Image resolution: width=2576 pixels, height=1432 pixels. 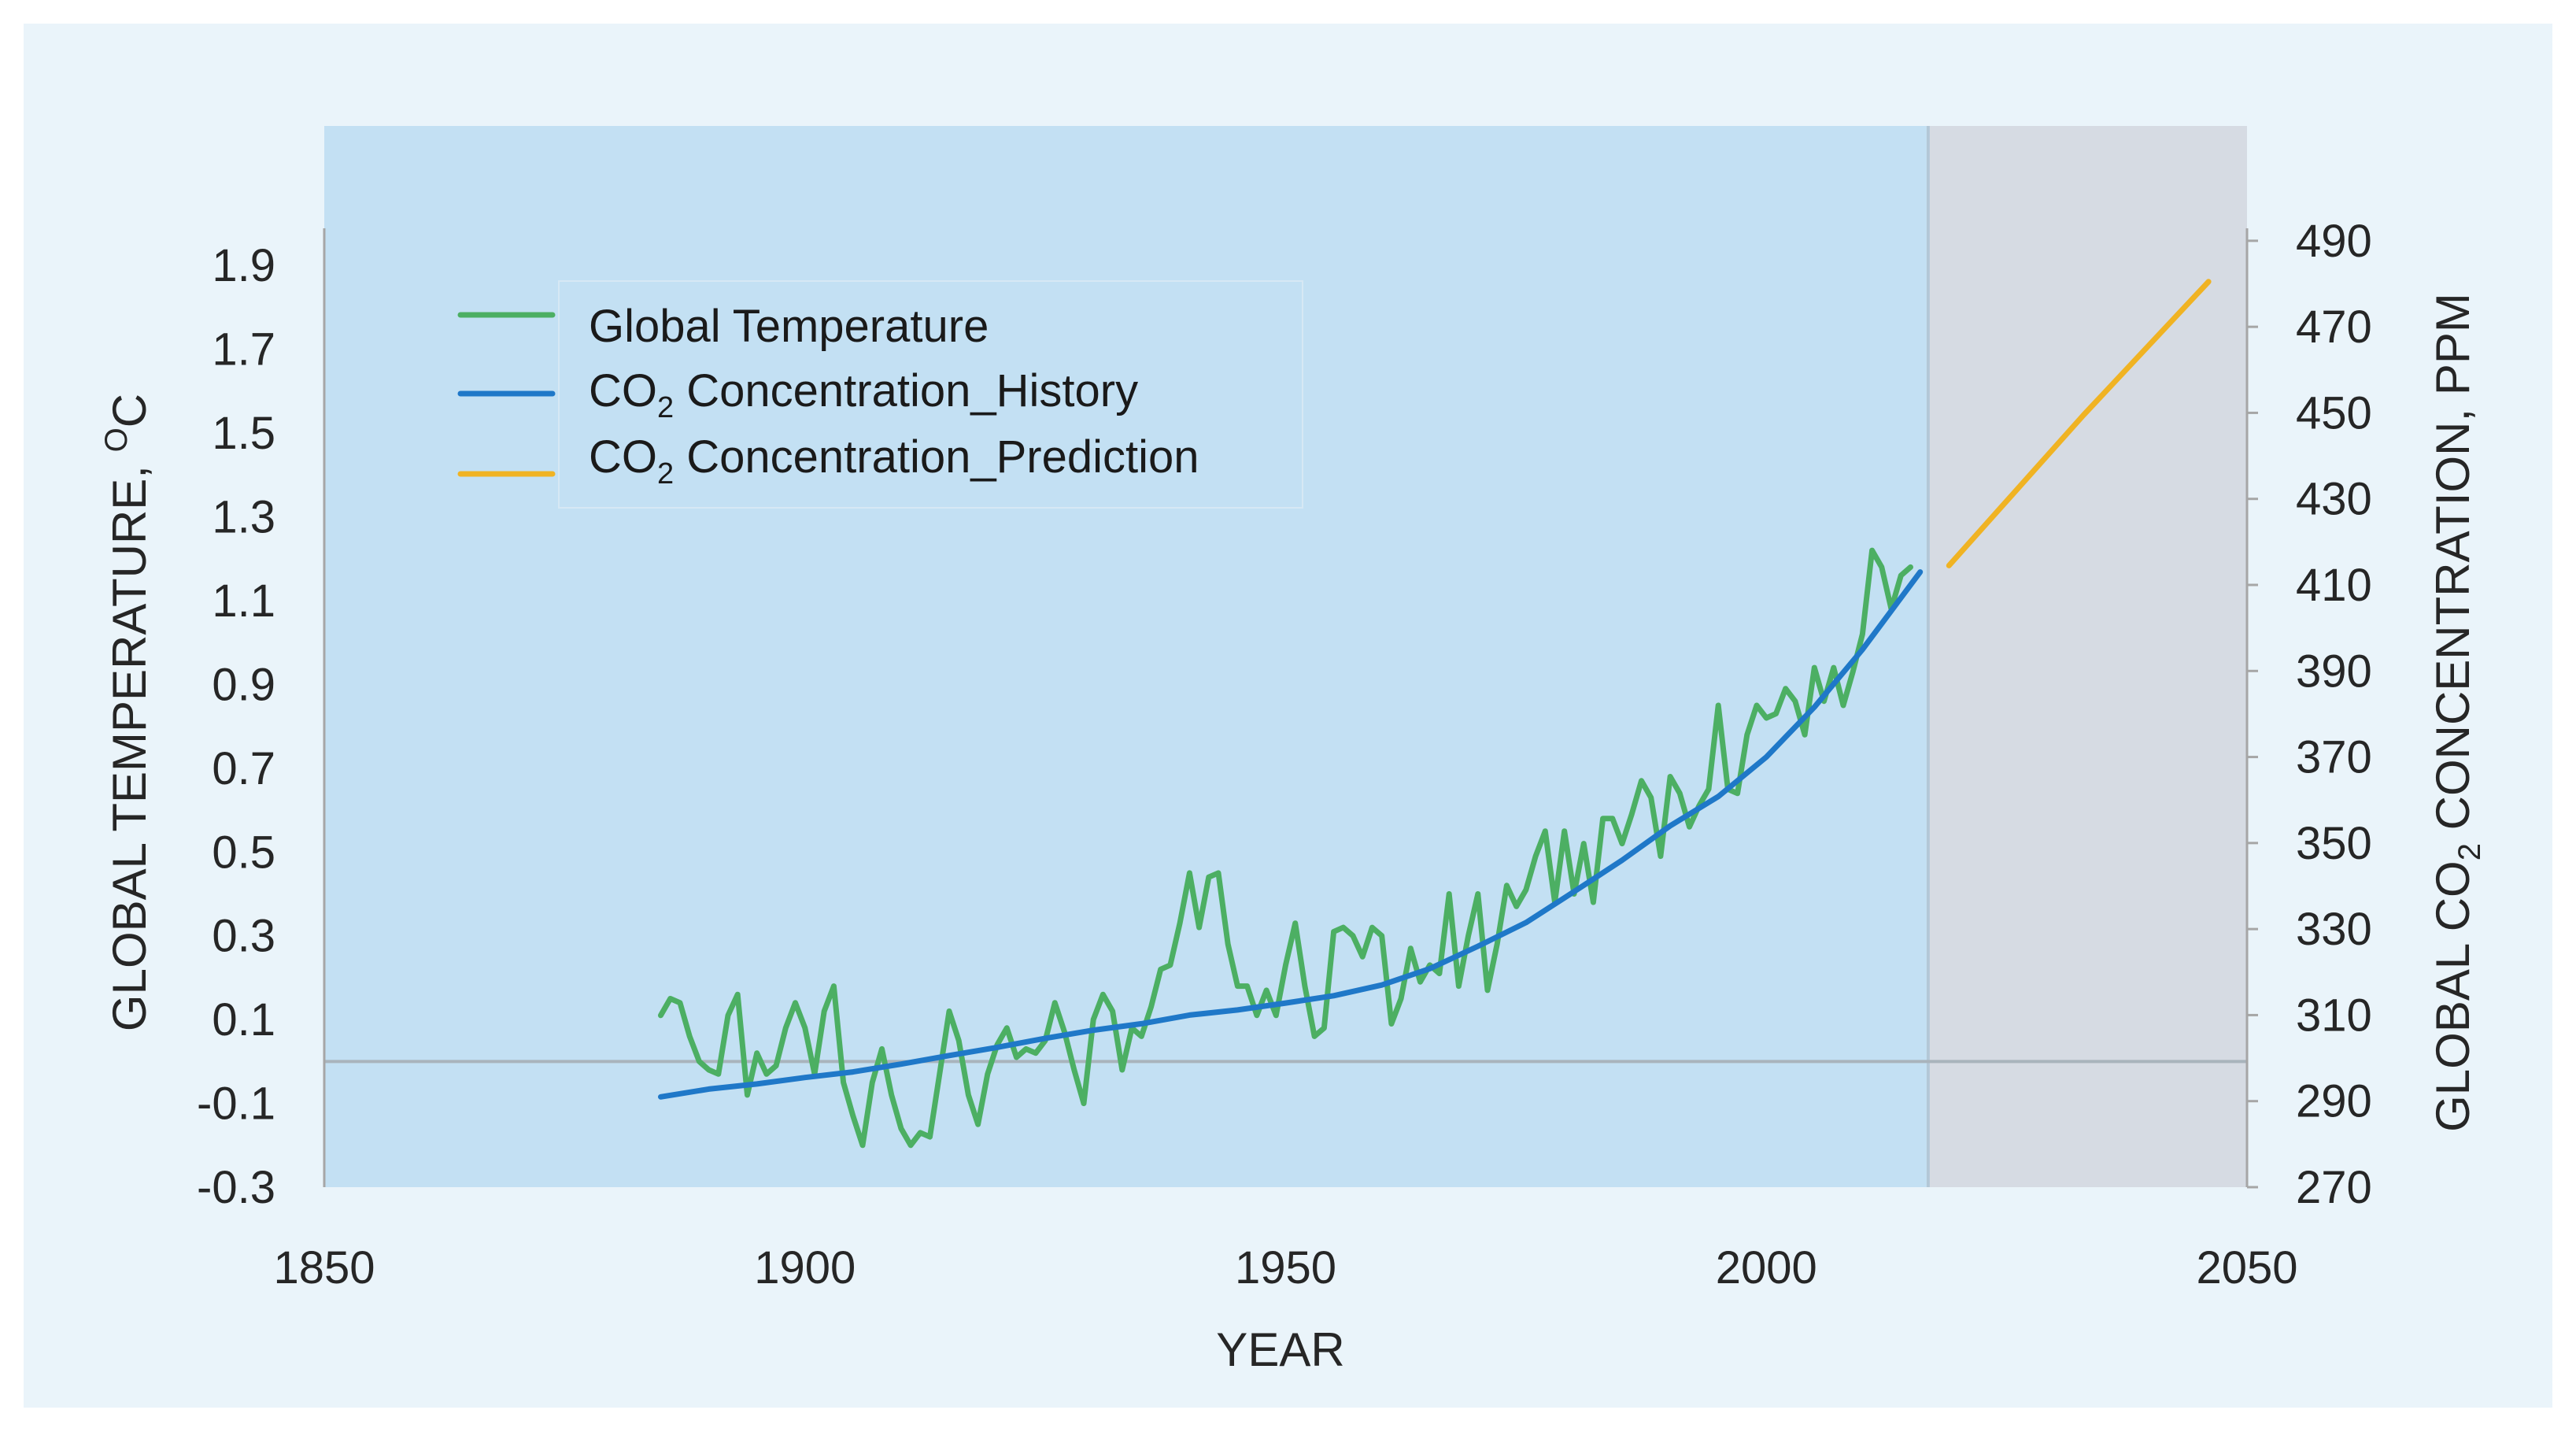 I want to click on left-y-axis-title: GLOBAL TEMPERATURE, OC, so click(x=127, y=712).